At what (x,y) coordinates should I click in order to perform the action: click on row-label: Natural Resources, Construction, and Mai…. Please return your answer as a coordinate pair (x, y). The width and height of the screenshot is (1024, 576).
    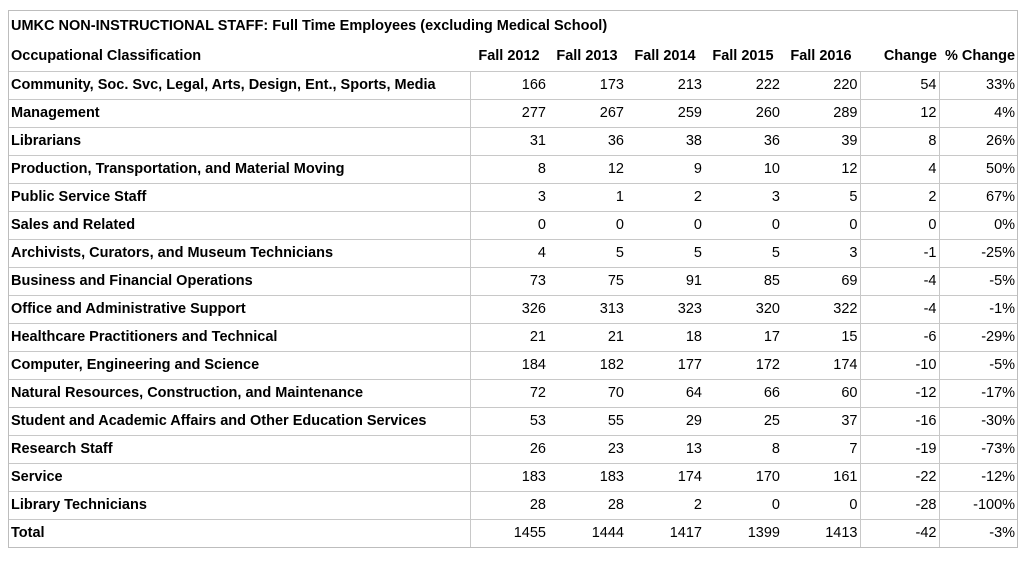
    Looking at the image, I should click on (240, 392).